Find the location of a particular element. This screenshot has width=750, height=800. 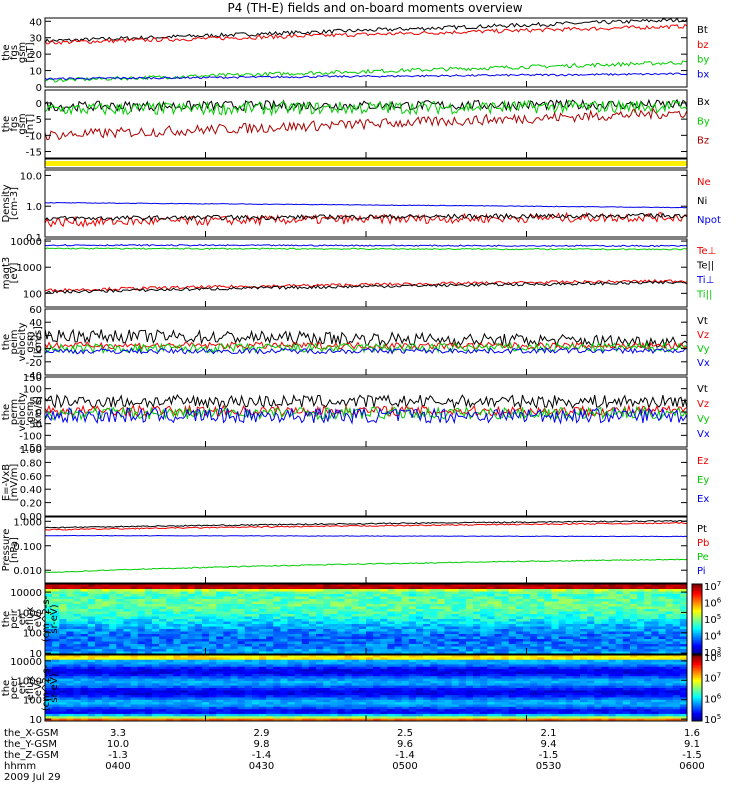

series-line-fgs_mag is located at coordinates (366, 71).